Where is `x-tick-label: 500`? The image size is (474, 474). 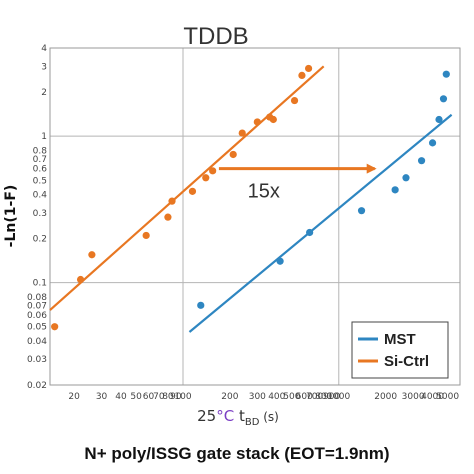
x-tick-label: 500 is located at coordinates (291, 397).